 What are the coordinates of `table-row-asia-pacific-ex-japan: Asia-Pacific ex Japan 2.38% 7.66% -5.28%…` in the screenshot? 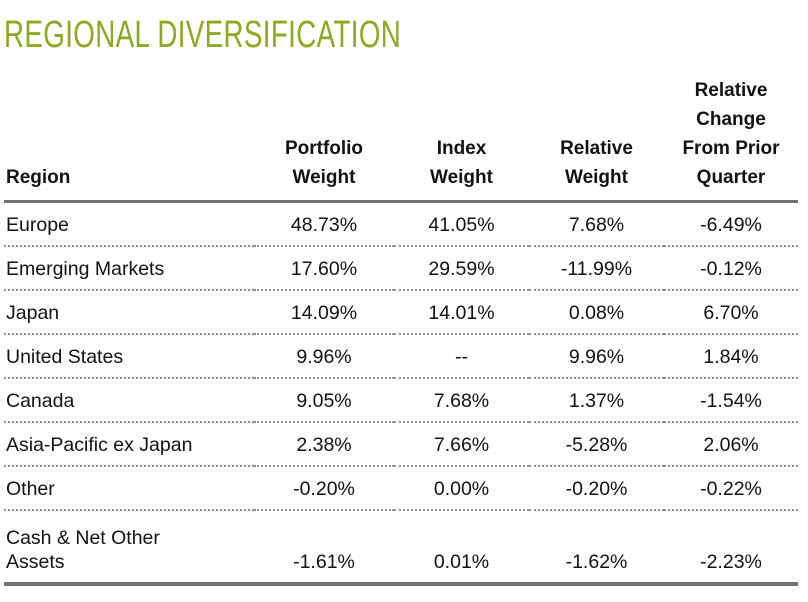 It's located at (401, 444).